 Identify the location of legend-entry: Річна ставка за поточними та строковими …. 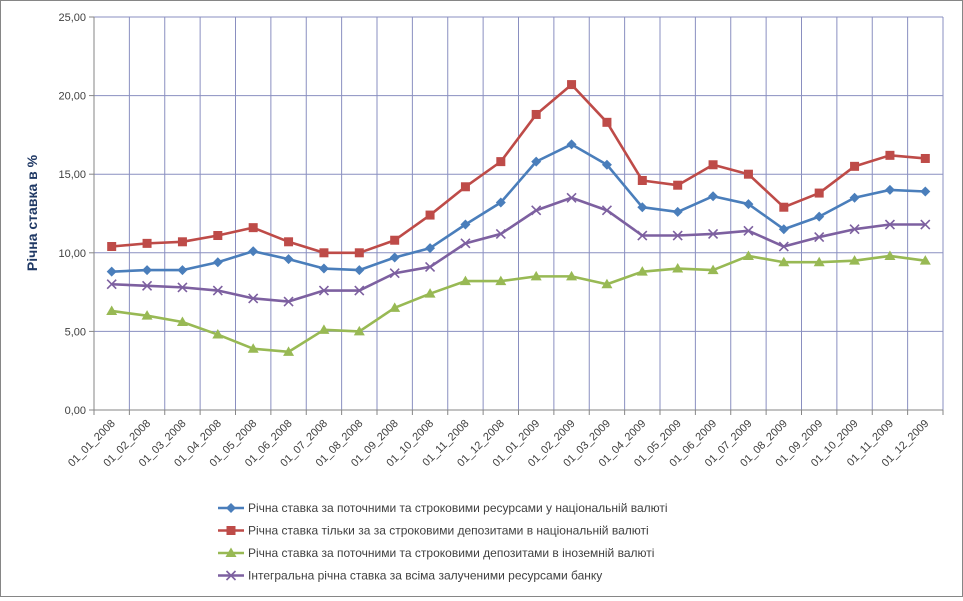
(443, 508).